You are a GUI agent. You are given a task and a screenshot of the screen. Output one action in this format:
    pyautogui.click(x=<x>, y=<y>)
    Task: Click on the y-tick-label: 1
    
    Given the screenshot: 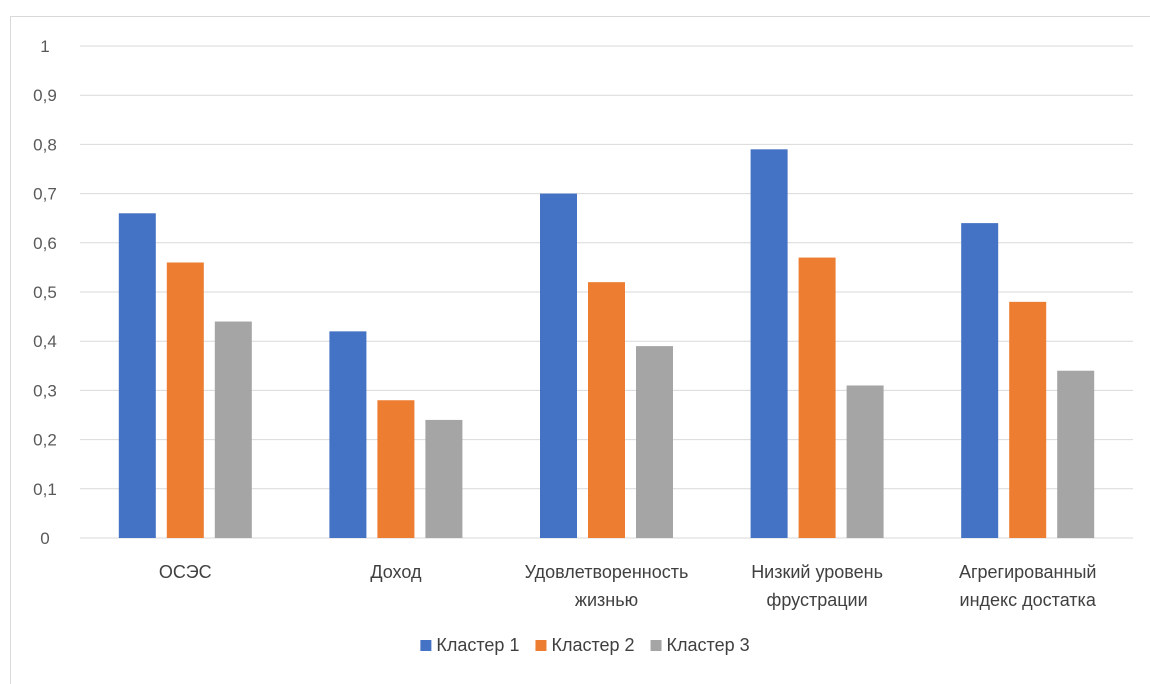 What is the action you would take?
    pyautogui.click(x=44, y=46)
    